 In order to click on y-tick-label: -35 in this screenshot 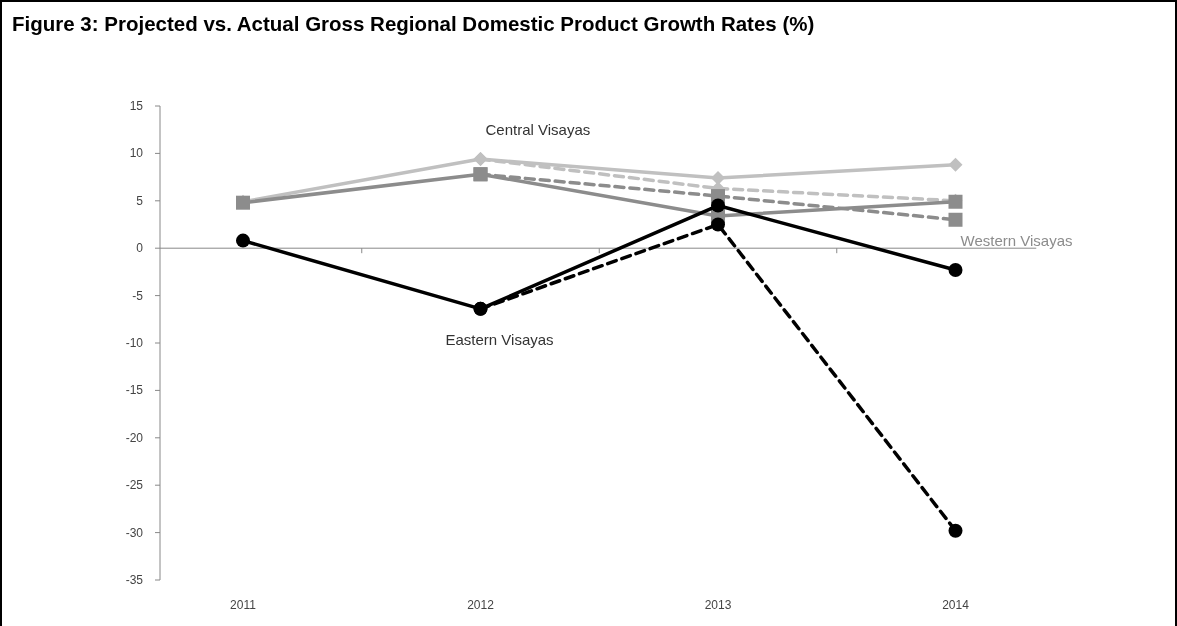, I will do `click(134, 580)`.